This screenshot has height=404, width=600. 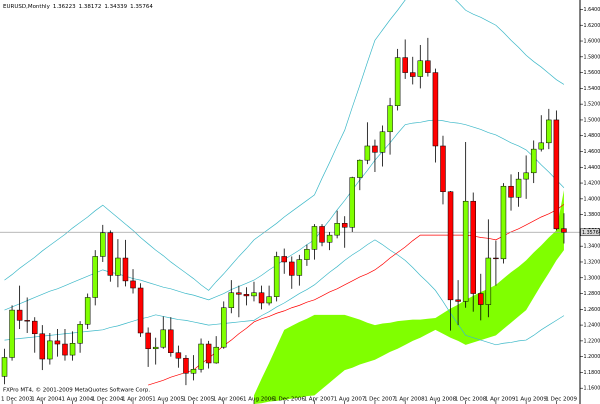 I want to click on x-tick-label: 1 Dec 2008, so click(x=471, y=400).